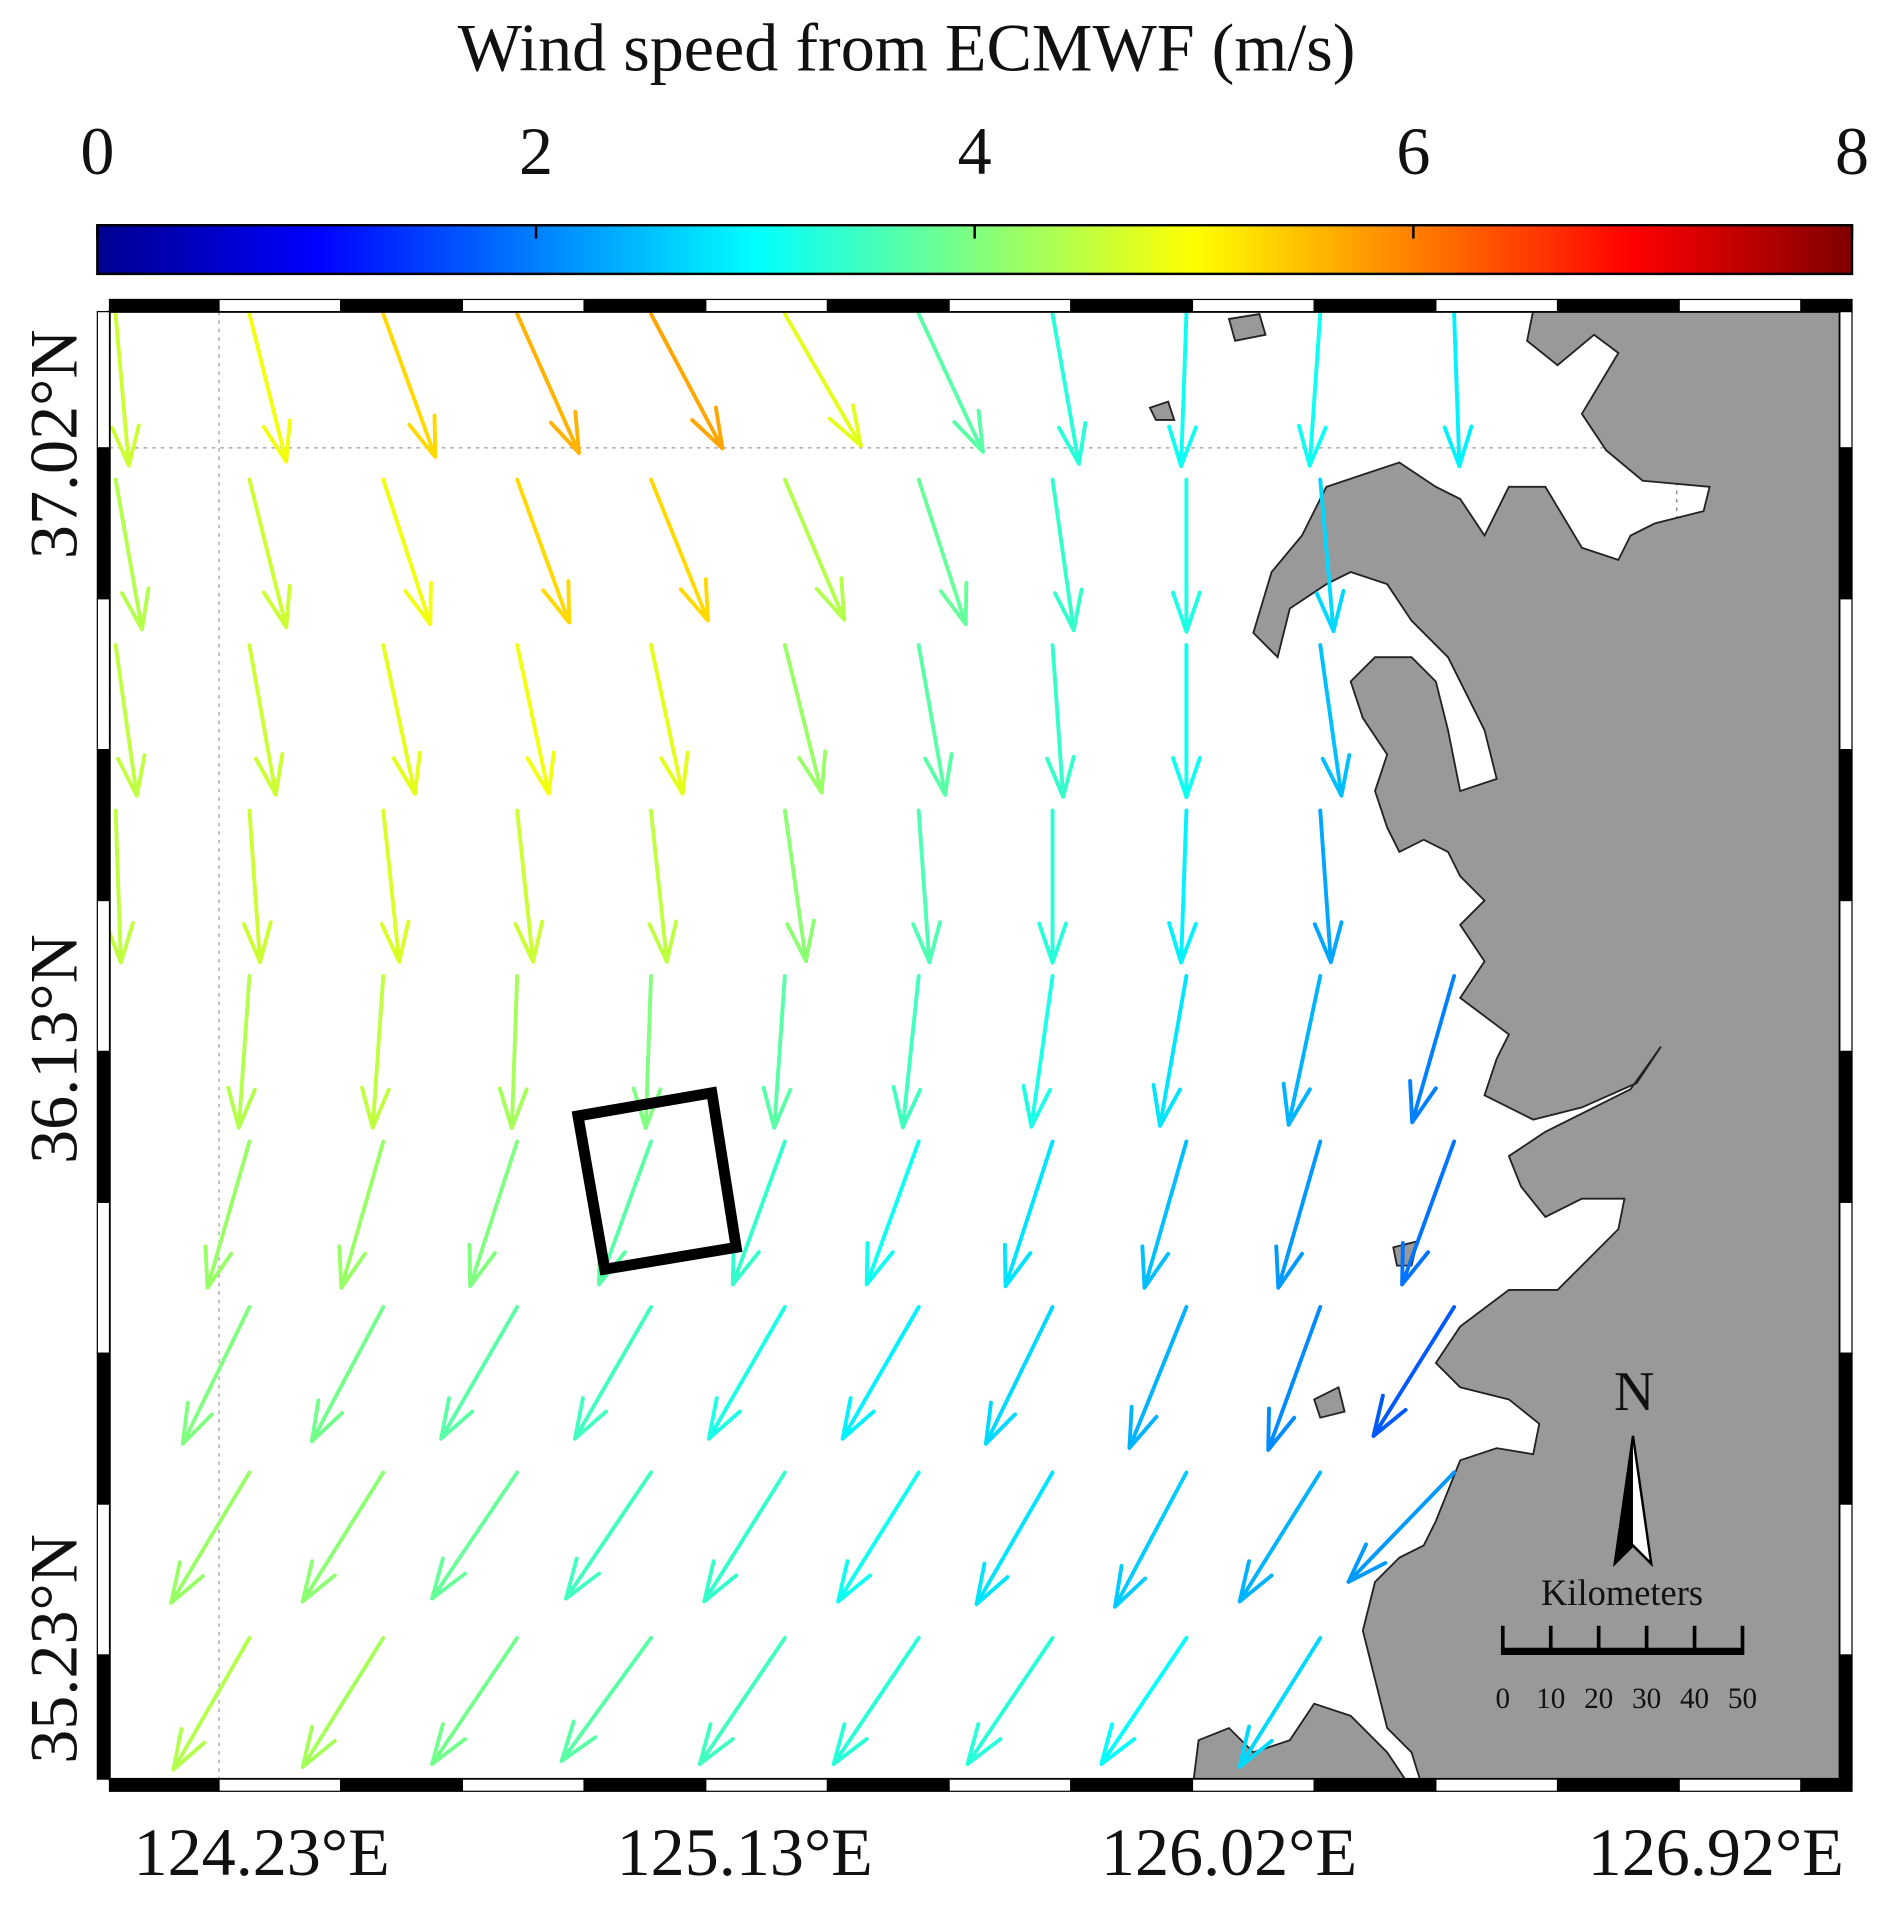  I want to click on study-area-box, so click(657, 1181).